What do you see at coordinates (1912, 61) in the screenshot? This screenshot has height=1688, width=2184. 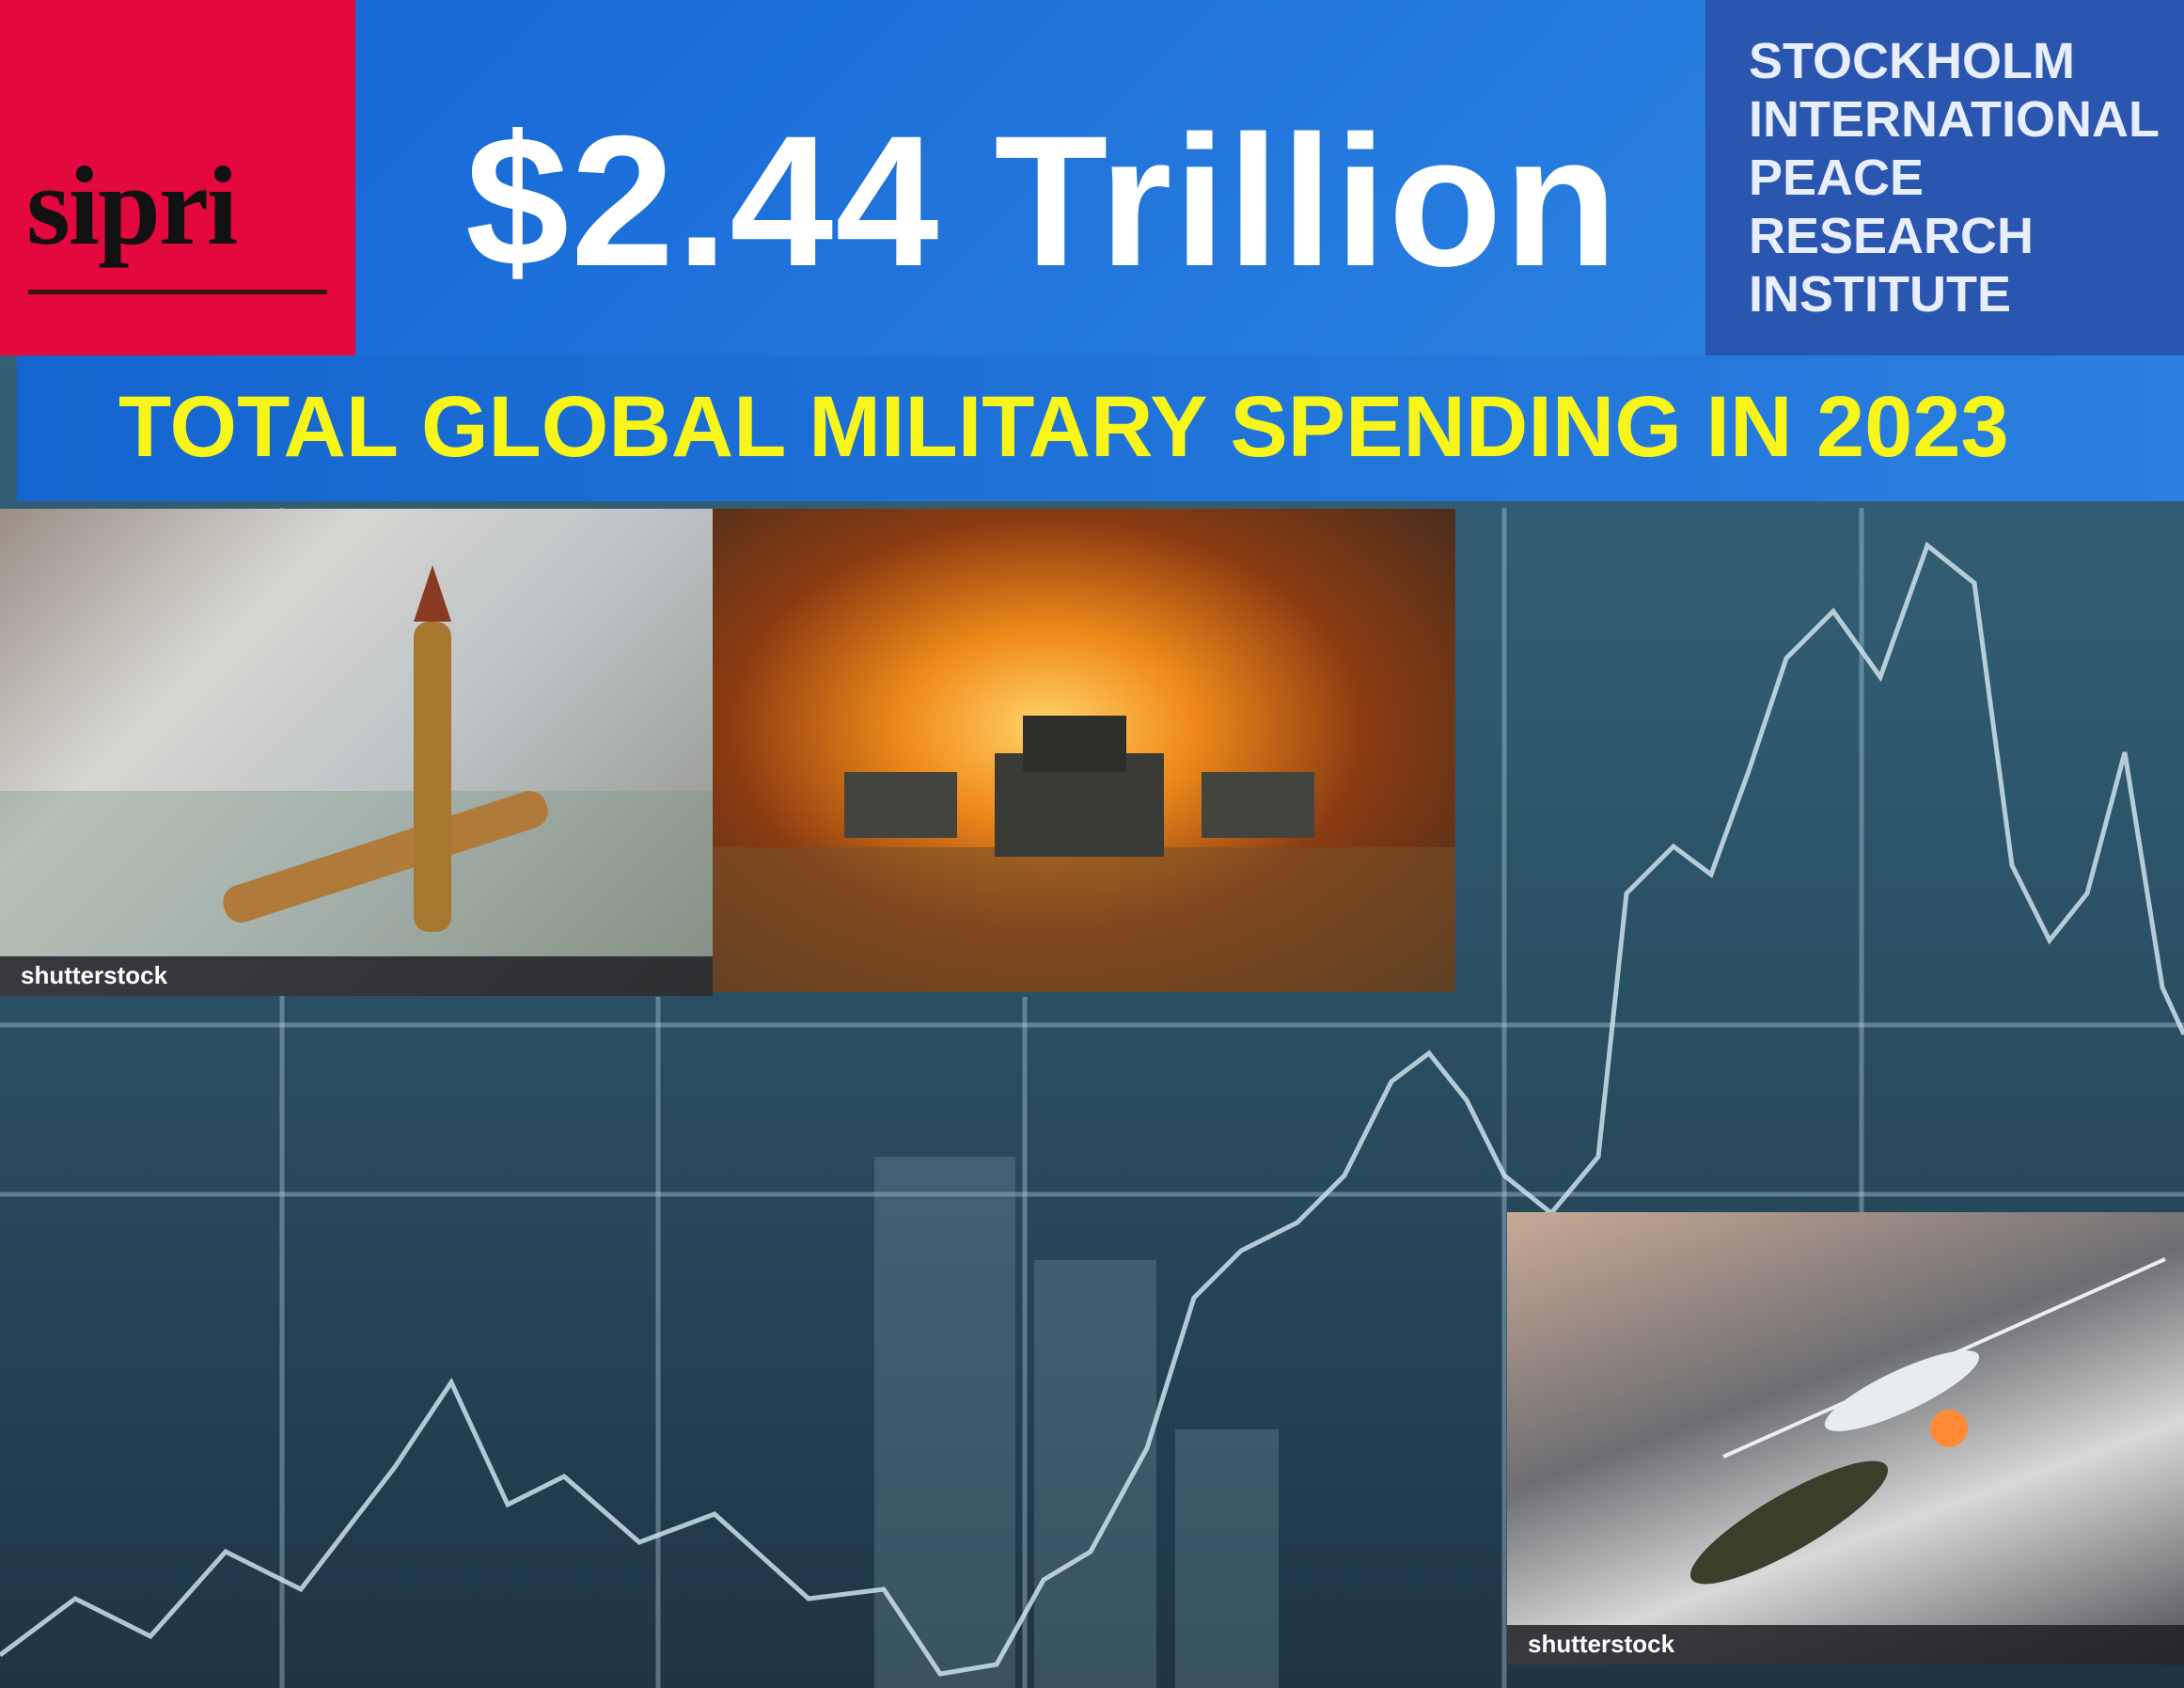 I see `org-name-line: STOCKHOLM` at bounding box center [1912, 61].